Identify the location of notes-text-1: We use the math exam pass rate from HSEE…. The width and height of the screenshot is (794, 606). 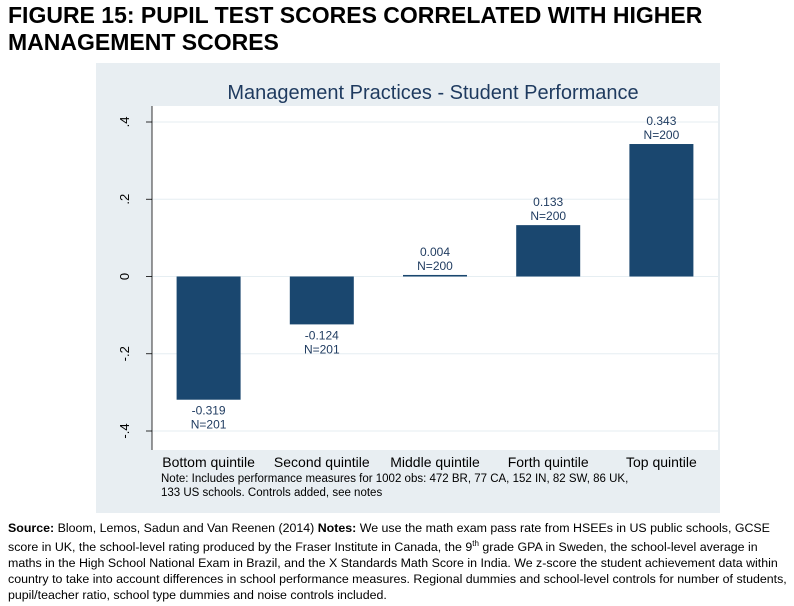
(389, 538).